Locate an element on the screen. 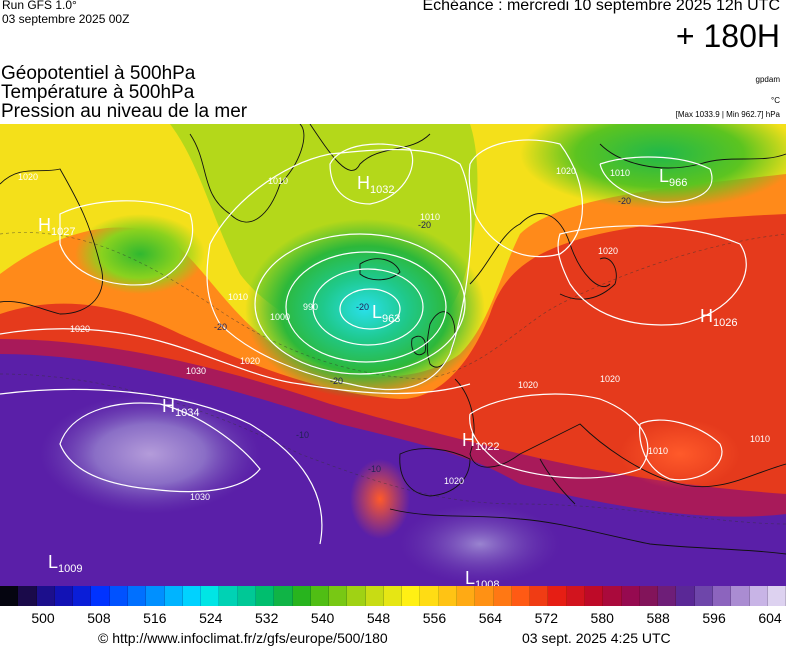 The image size is (786, 648). lilac-atlantic is located at coordinates (150, 454).